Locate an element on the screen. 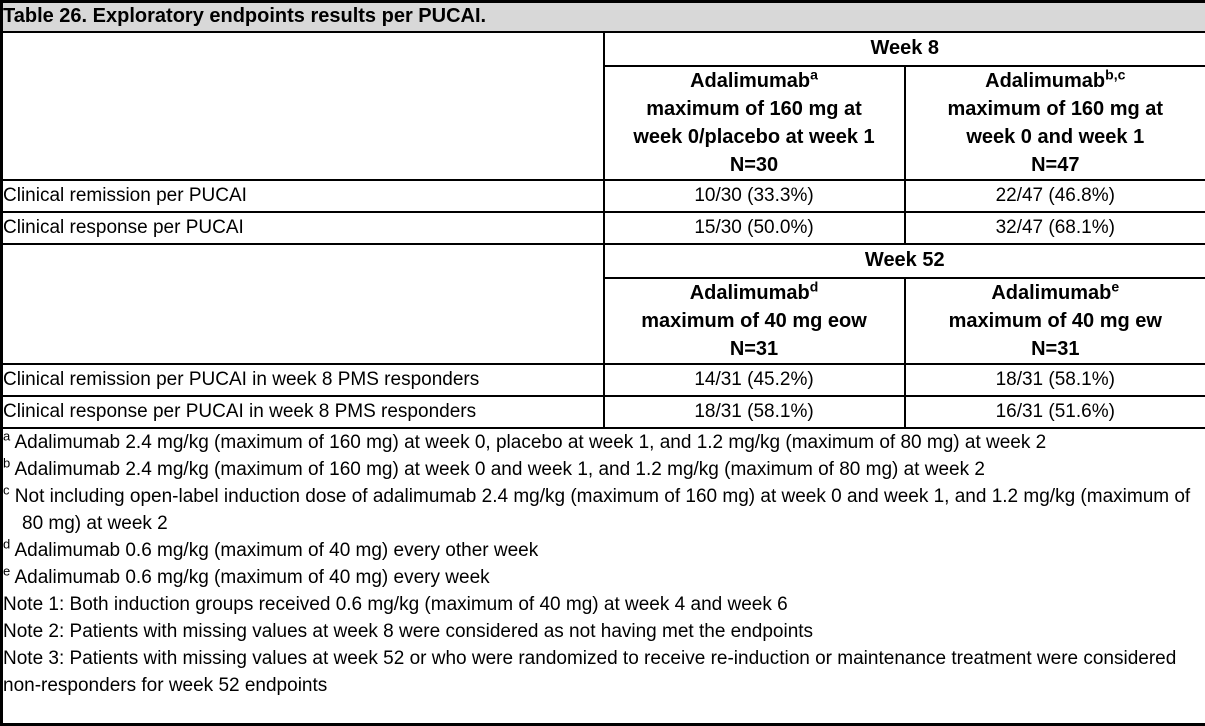 This screenshot has height=726, width=1205. result-value: 32/47 (68.1%) is located at coordinates (1054, 227).